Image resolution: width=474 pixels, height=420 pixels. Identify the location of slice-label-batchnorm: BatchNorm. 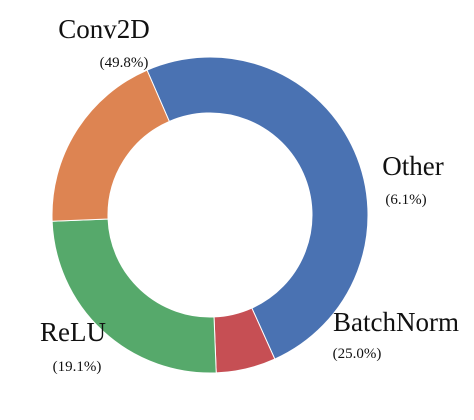
(396, 322).